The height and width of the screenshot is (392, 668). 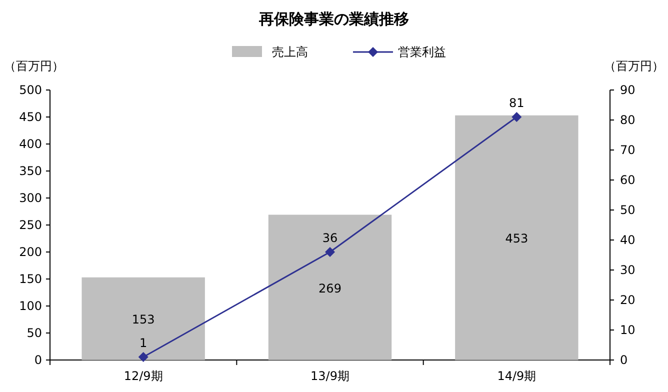 I want to click on y2-axis-title: （百万円）, so click(x=634, y=66).